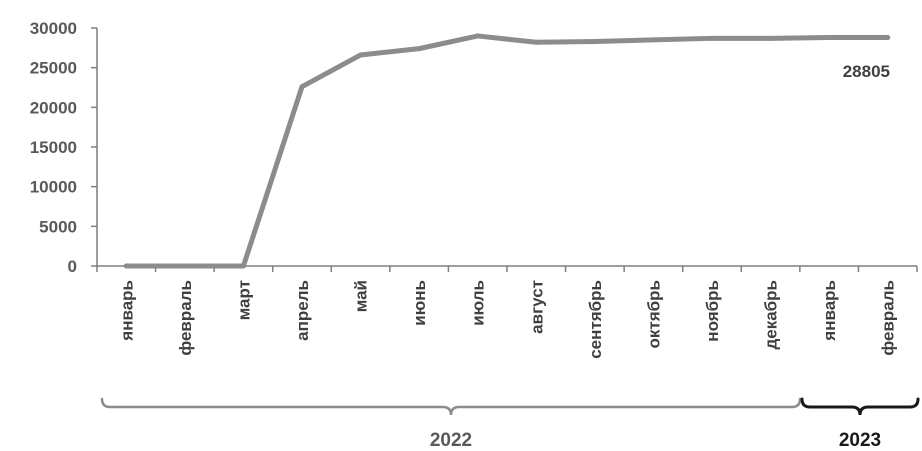 The height and width of the screenshot is (451, 922). I want to click on x-tick-label: июнь, so click(419, 303).